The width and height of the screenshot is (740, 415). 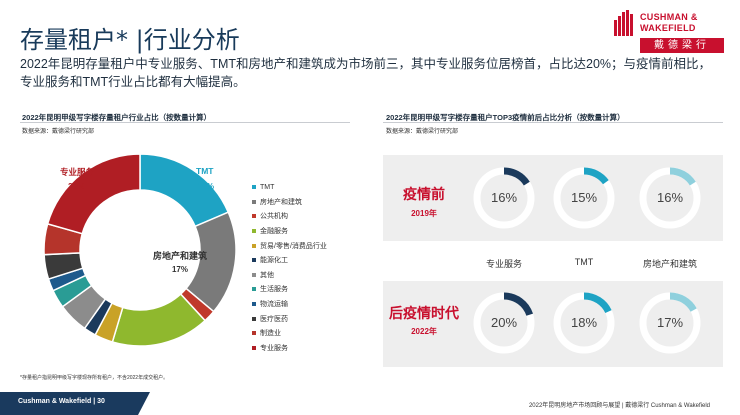 What do you see at coordinates (267, 275) in the screenshot?
I see `legend-label: 其他` at bounding box center [267, 275].